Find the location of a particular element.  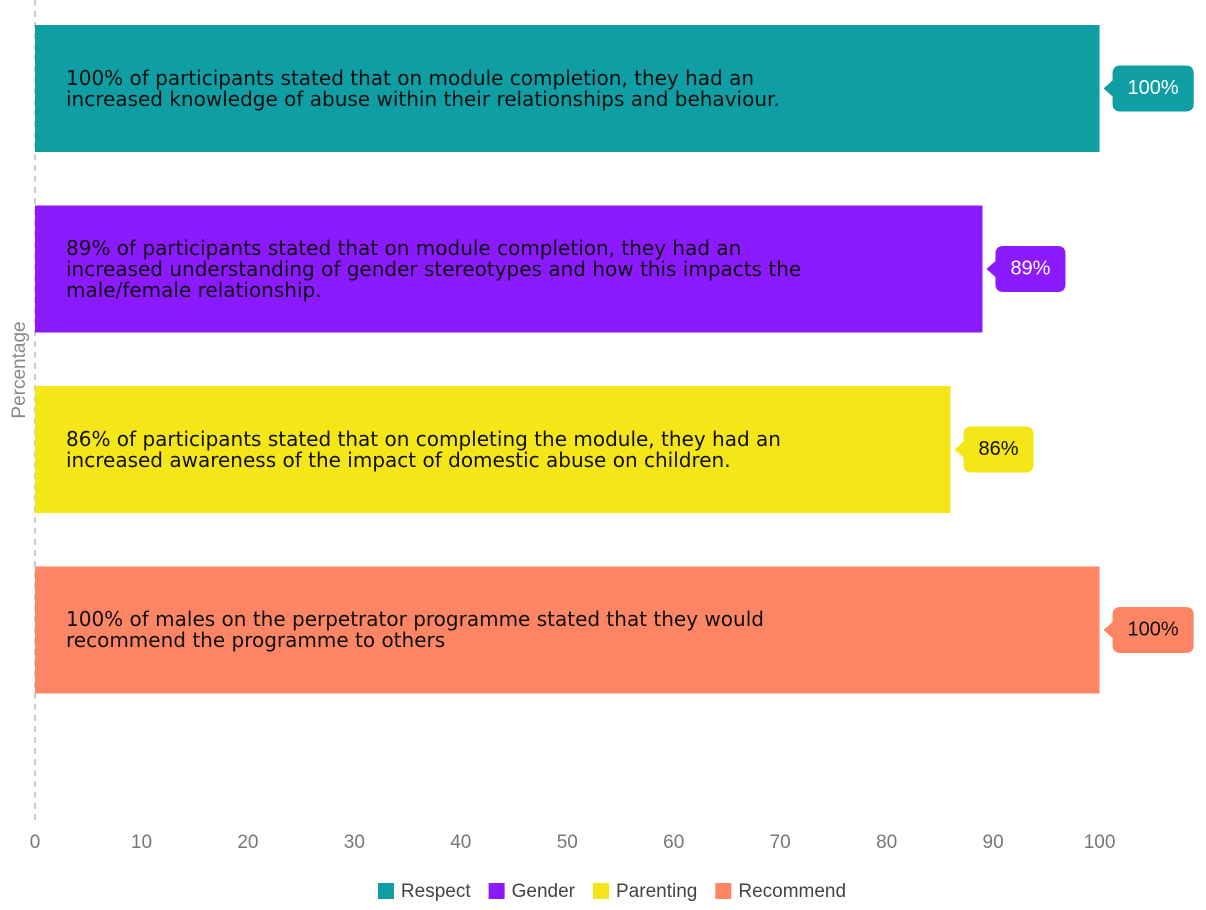

x-tick-label: 20 is located at coordinates (247, 842).